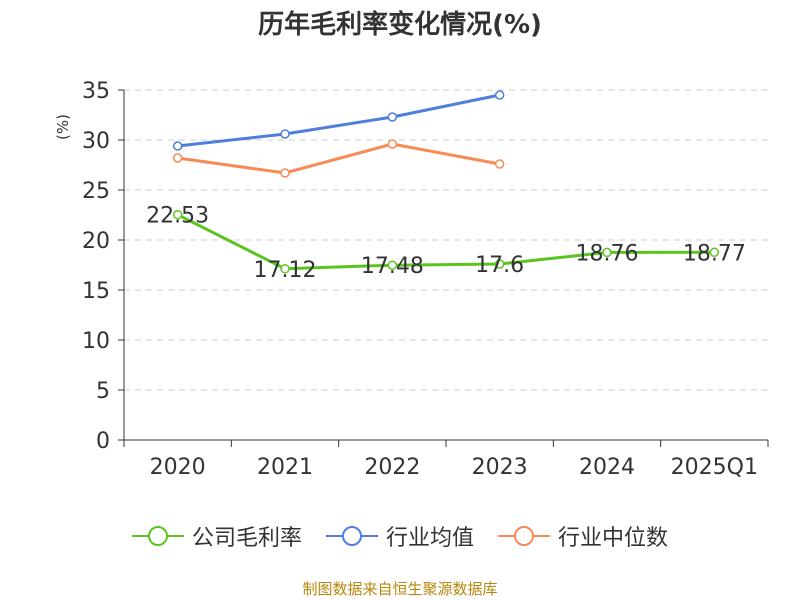 The image size is (800, 600). I want to click on data-labels: 22.53 17.12 17.48 17.6 18.76 18.77, so click(446, 243).